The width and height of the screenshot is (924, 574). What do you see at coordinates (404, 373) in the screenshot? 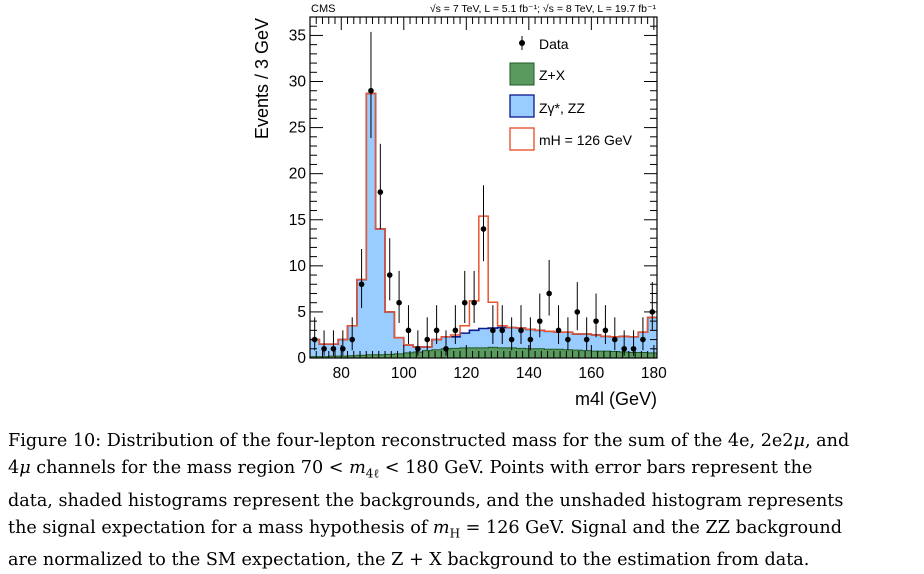
I see `x-tick-label: 100` at bounding box center [404, 373].